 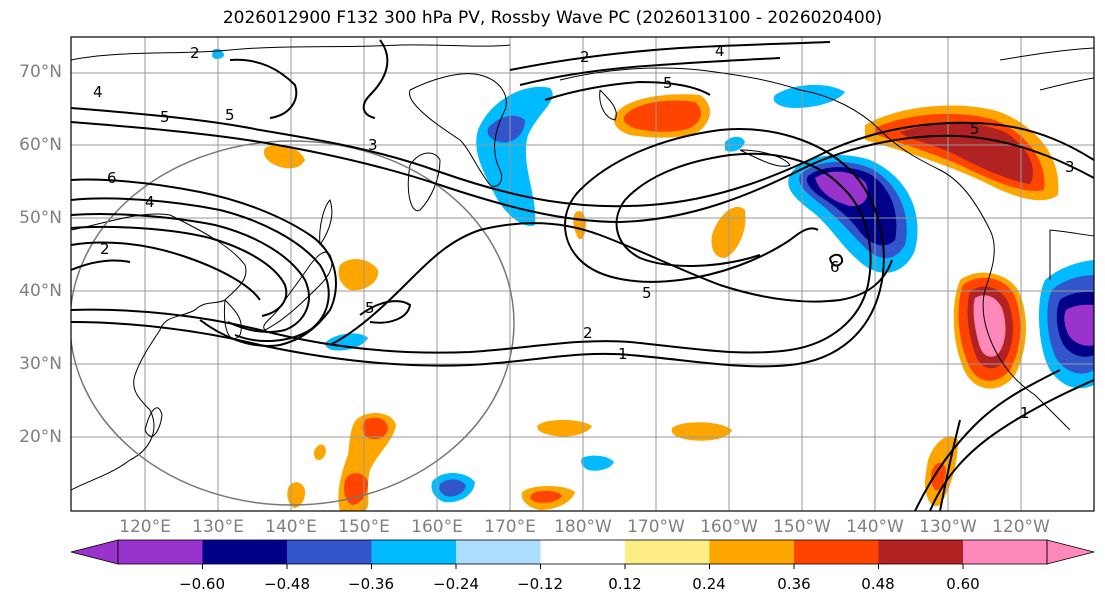 I want to click on colorbar-tick-label: 0.60, so click(x=963, y=584).